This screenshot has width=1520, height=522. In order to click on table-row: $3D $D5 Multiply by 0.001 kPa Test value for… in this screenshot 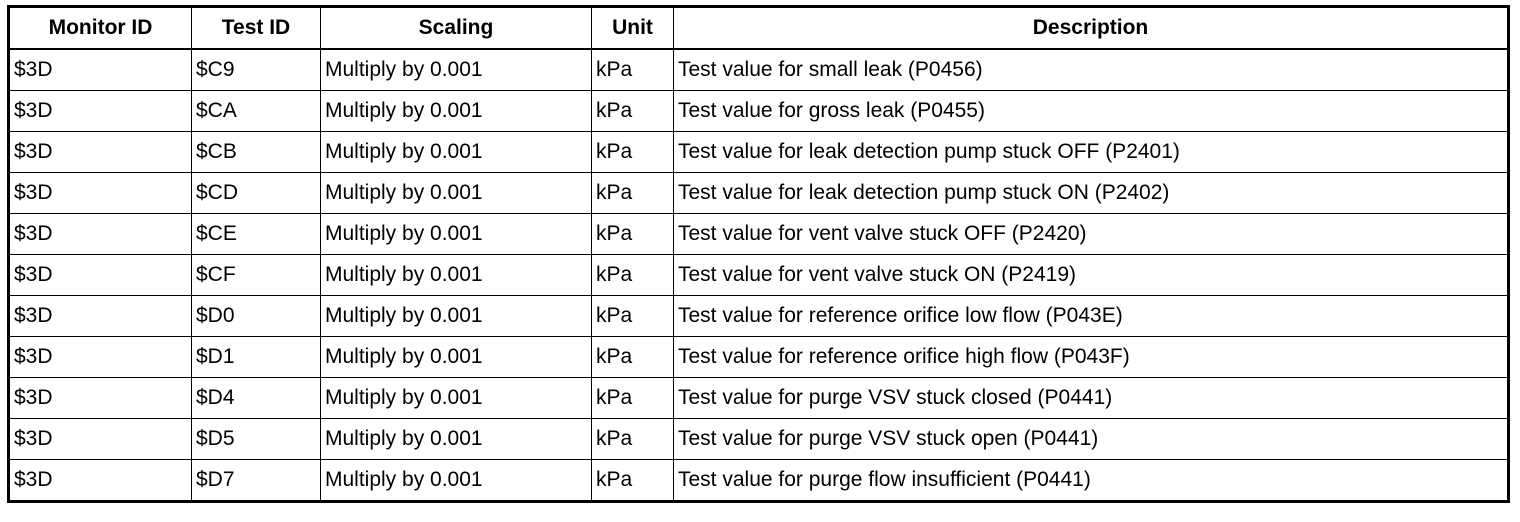, I will do `click(758, 439)`.